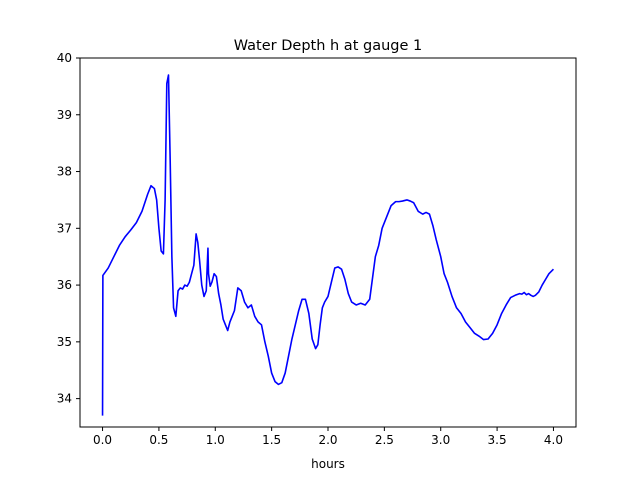 The image size is (640, 480). I want to click on x-axis-label: hours, so click(328, 464).